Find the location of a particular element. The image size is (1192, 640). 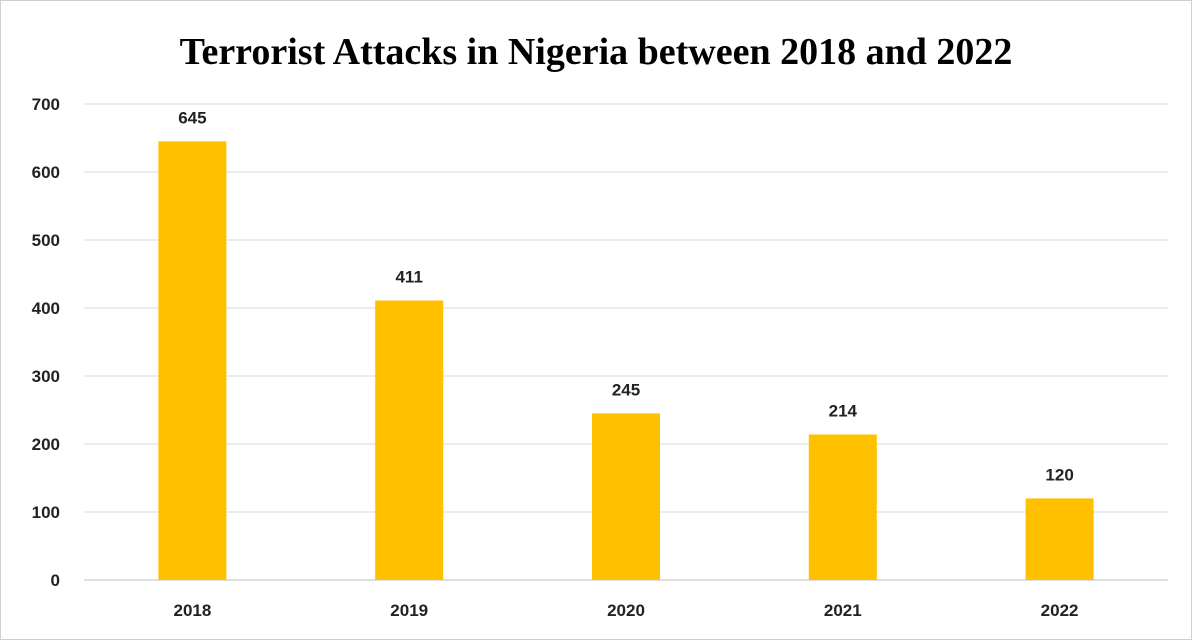

data-label-2022: 120 is located at coordinates (1059, 474).